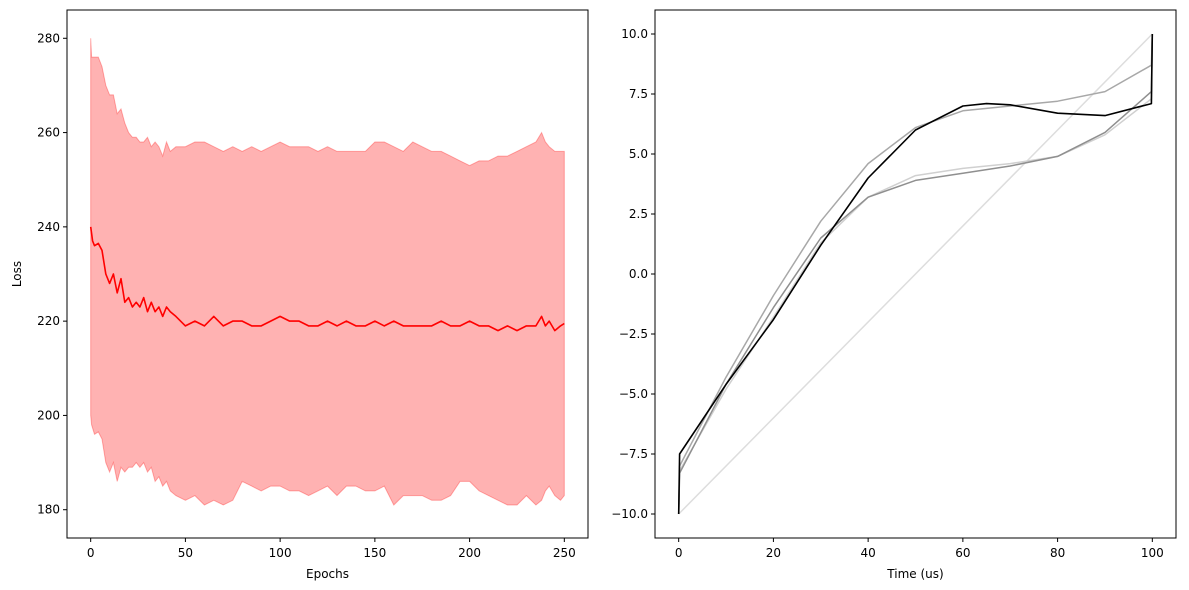  What do you see at coordinates (327, 574) in the screenshot?
I see `x-axis-label: Epochs` at bounding box center [327, 574].